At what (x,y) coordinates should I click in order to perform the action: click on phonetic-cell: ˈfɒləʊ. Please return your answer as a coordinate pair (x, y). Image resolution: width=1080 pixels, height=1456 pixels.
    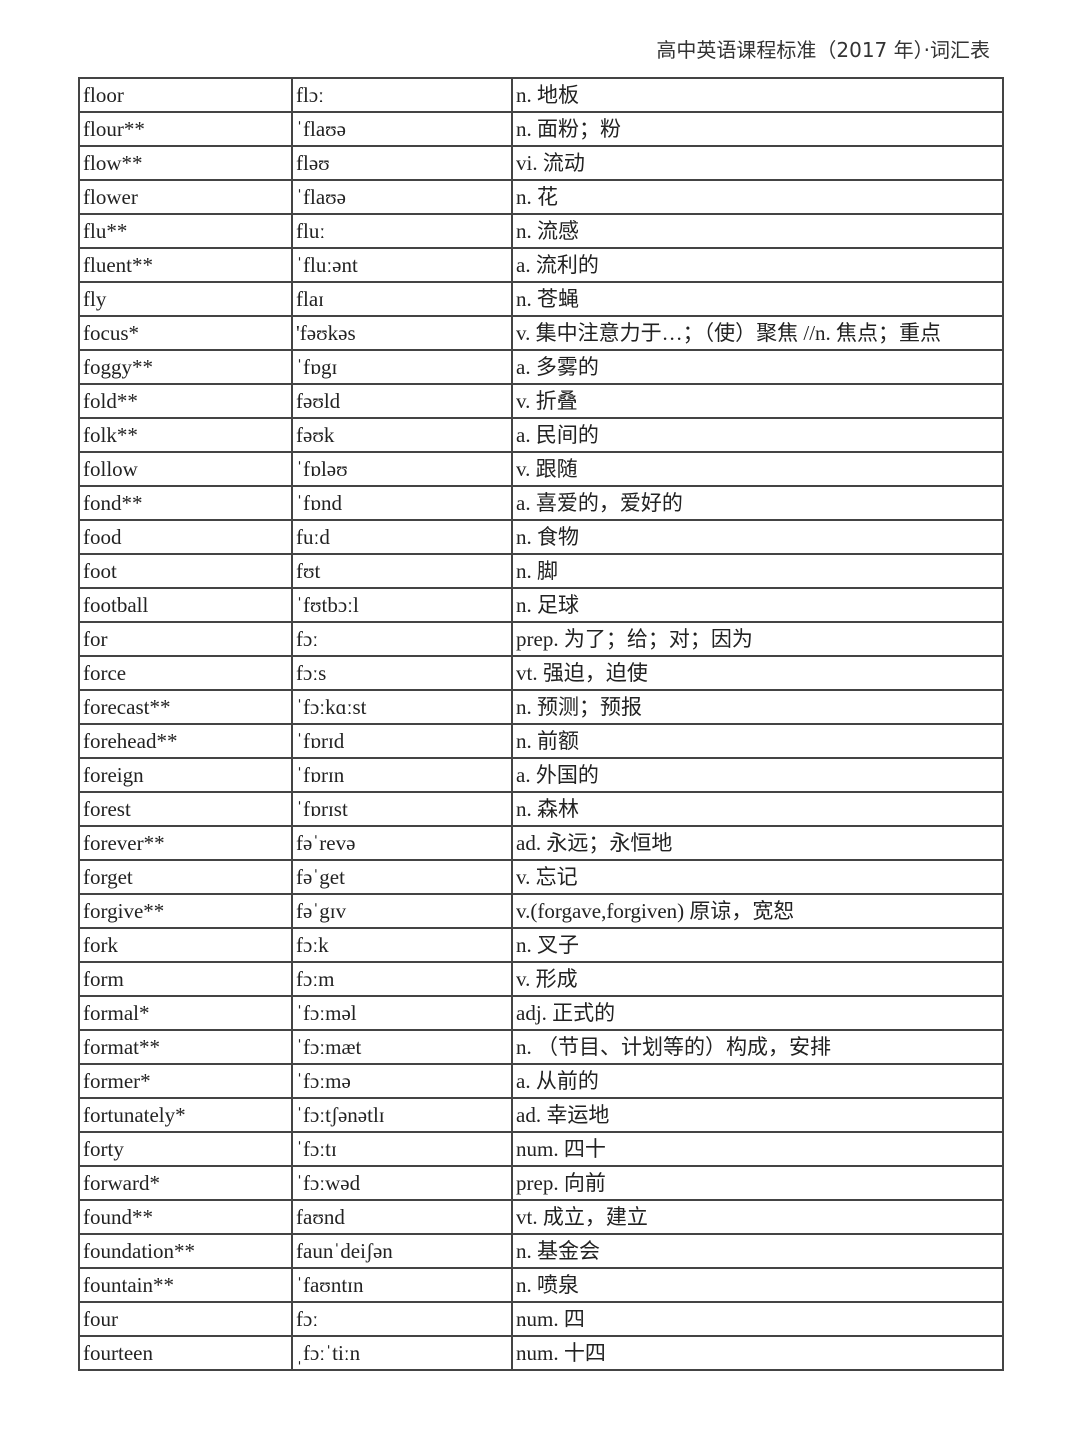
    Looking at the image, I should click on (402, 469).